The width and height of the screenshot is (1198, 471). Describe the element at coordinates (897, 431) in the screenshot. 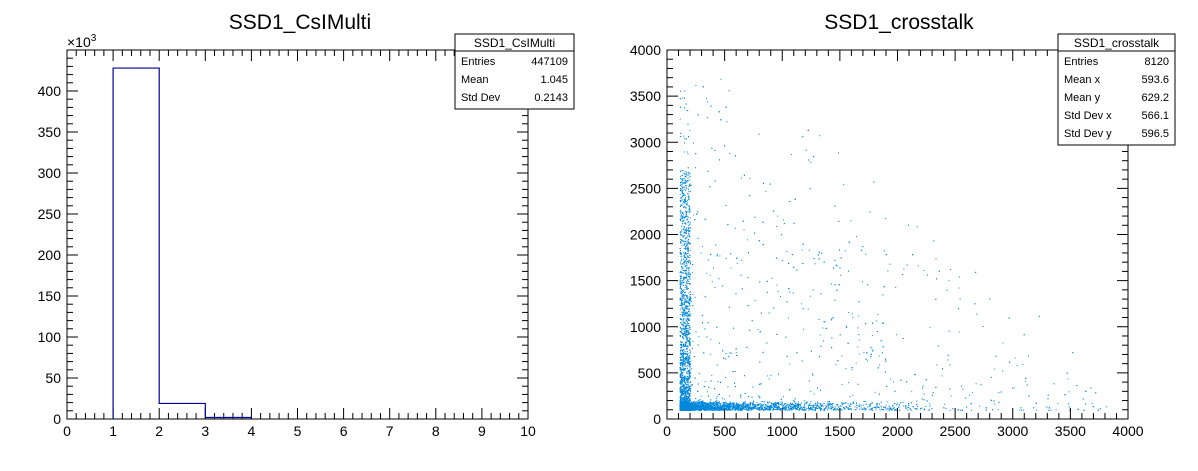

I see `x-tick-label: 2000` at that location.